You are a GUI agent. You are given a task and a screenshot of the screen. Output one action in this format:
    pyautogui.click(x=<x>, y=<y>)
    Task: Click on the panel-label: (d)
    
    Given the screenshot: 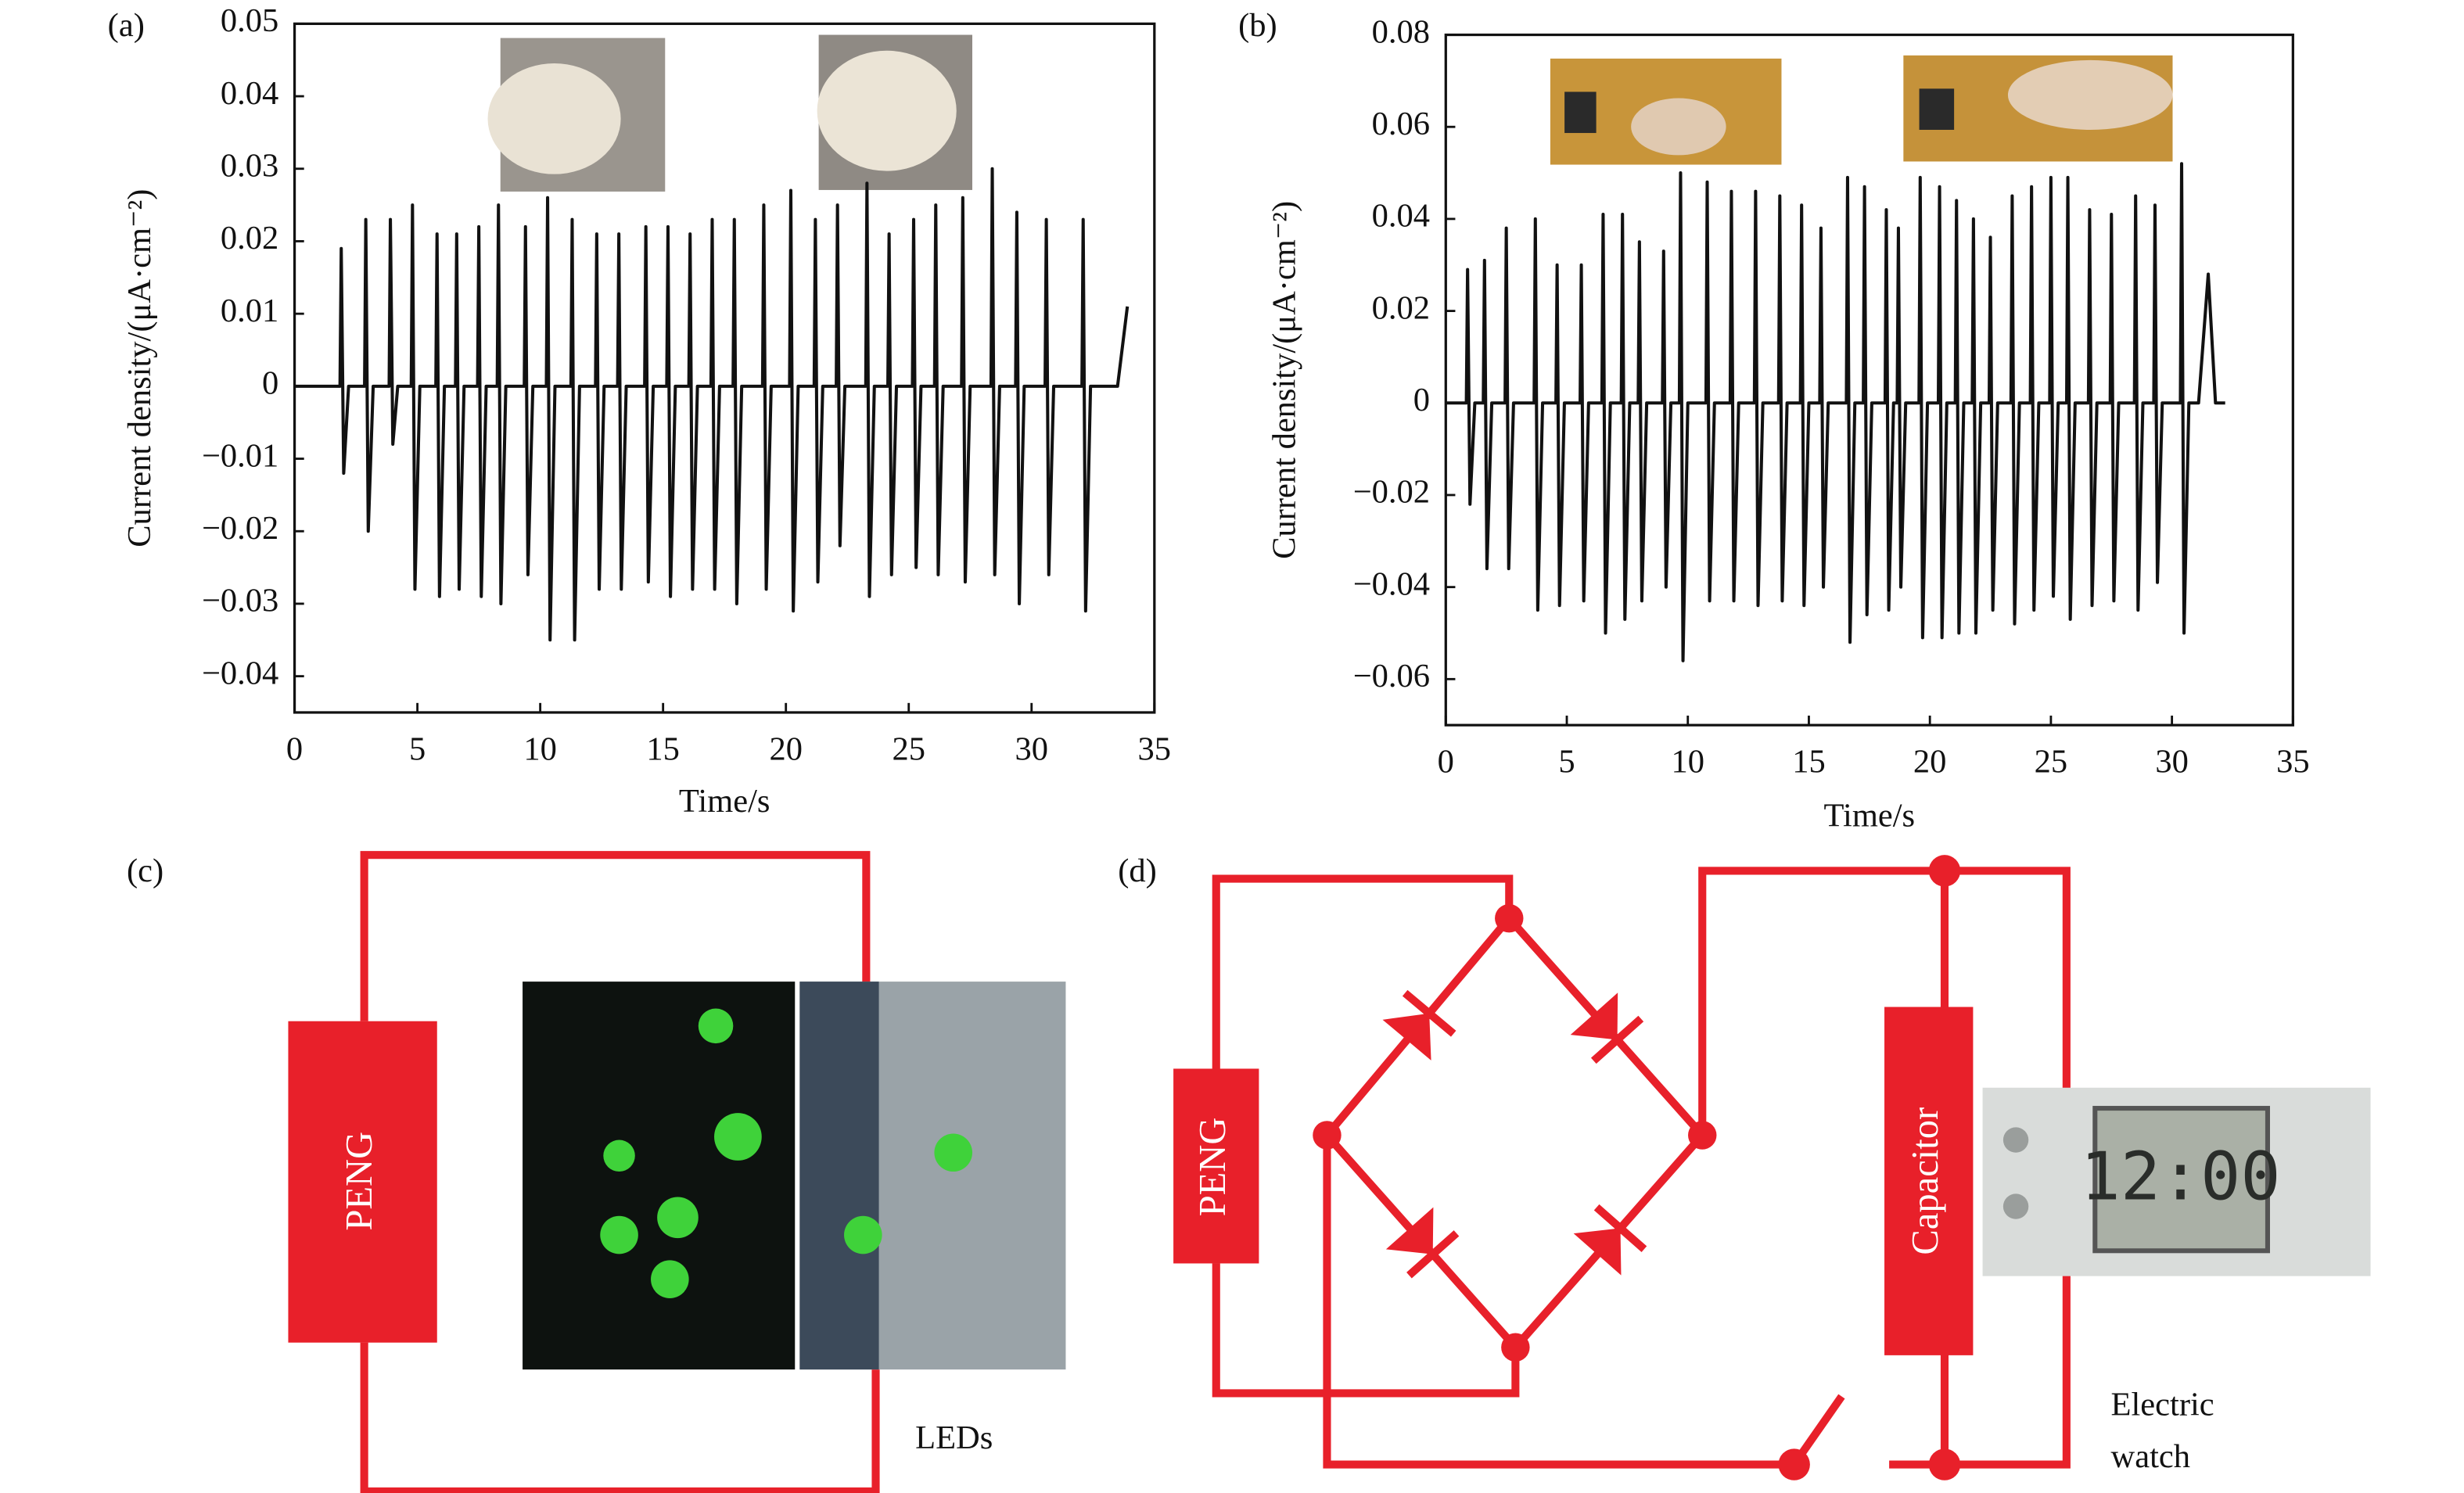 What is the action you would take?
    pyautogui.click(x=1137, y=870)
    